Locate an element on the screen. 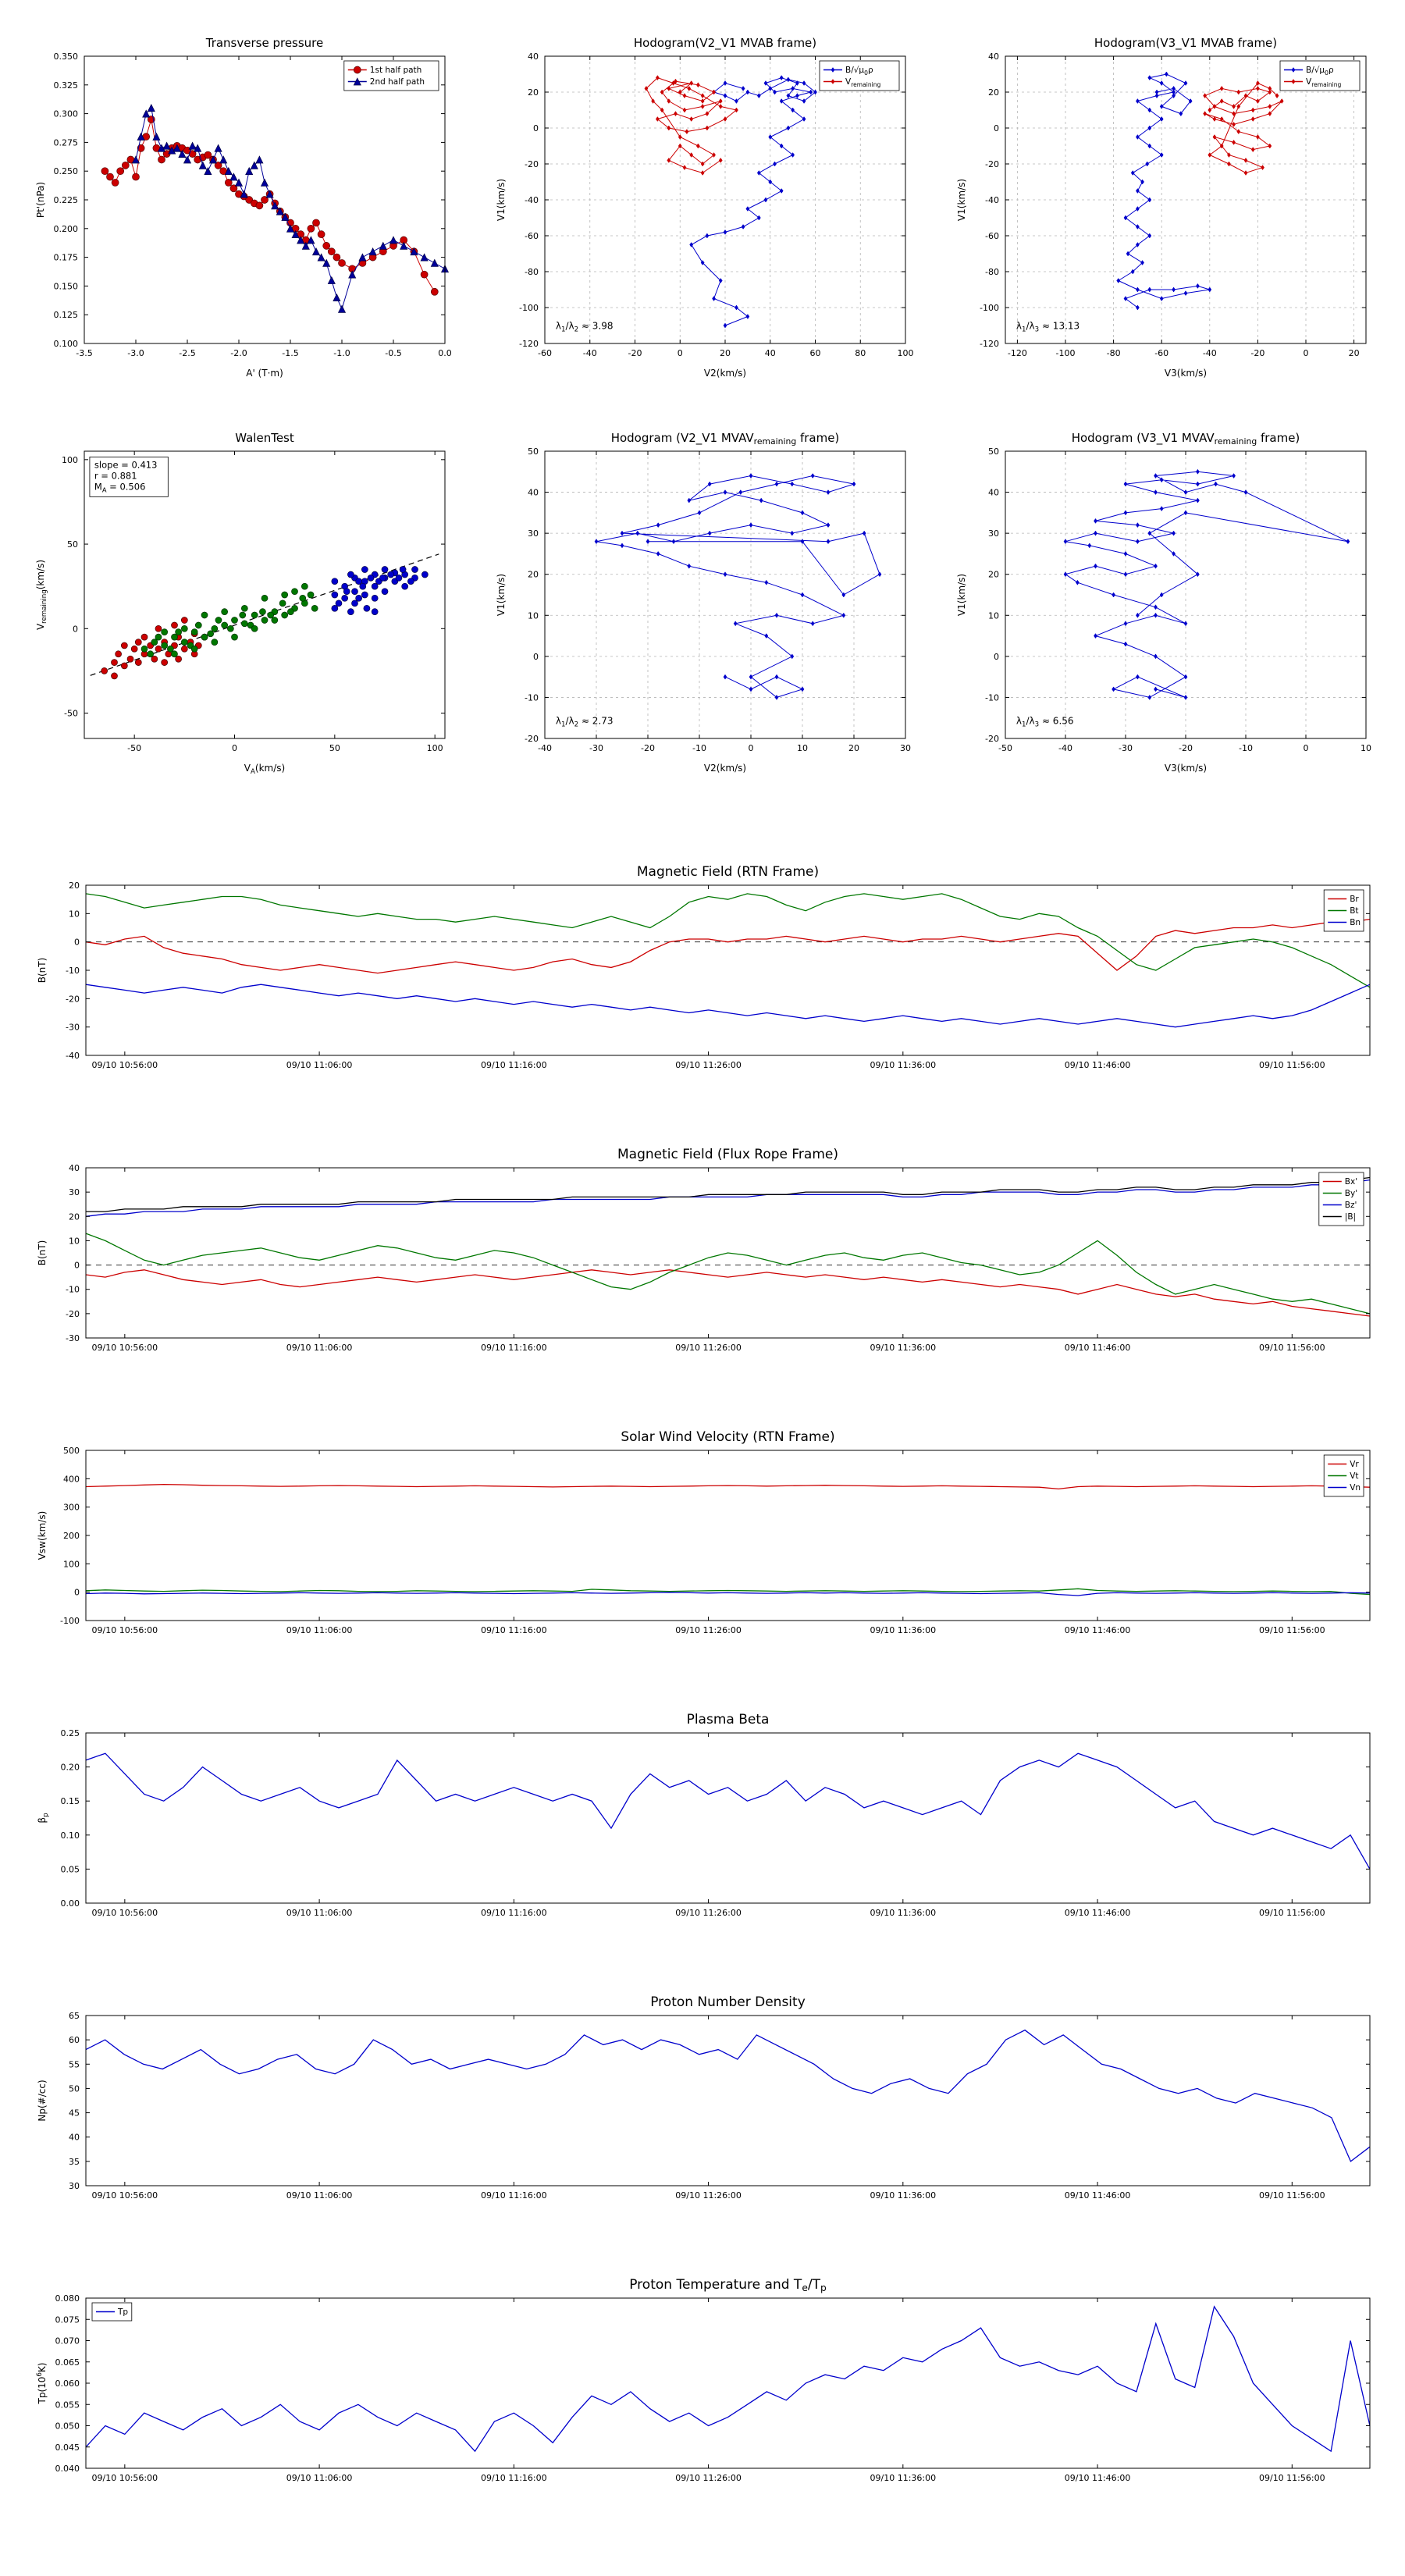  svg-text: -2.5 is located at coordinates (187, 353).